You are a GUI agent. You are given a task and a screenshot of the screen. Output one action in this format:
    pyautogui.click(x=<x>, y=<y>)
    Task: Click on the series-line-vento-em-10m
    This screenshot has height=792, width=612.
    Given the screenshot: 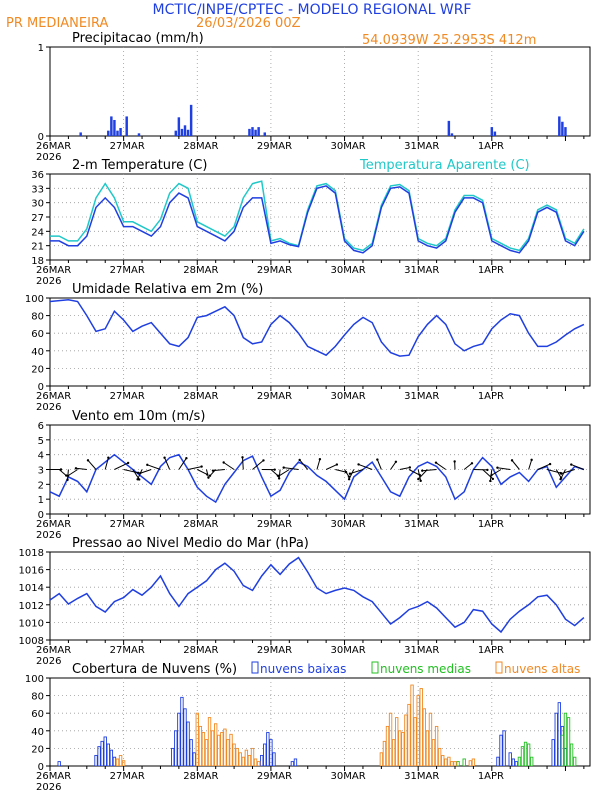 What is the action you would take?
    pyautogui.click(x=317, y=478)
    